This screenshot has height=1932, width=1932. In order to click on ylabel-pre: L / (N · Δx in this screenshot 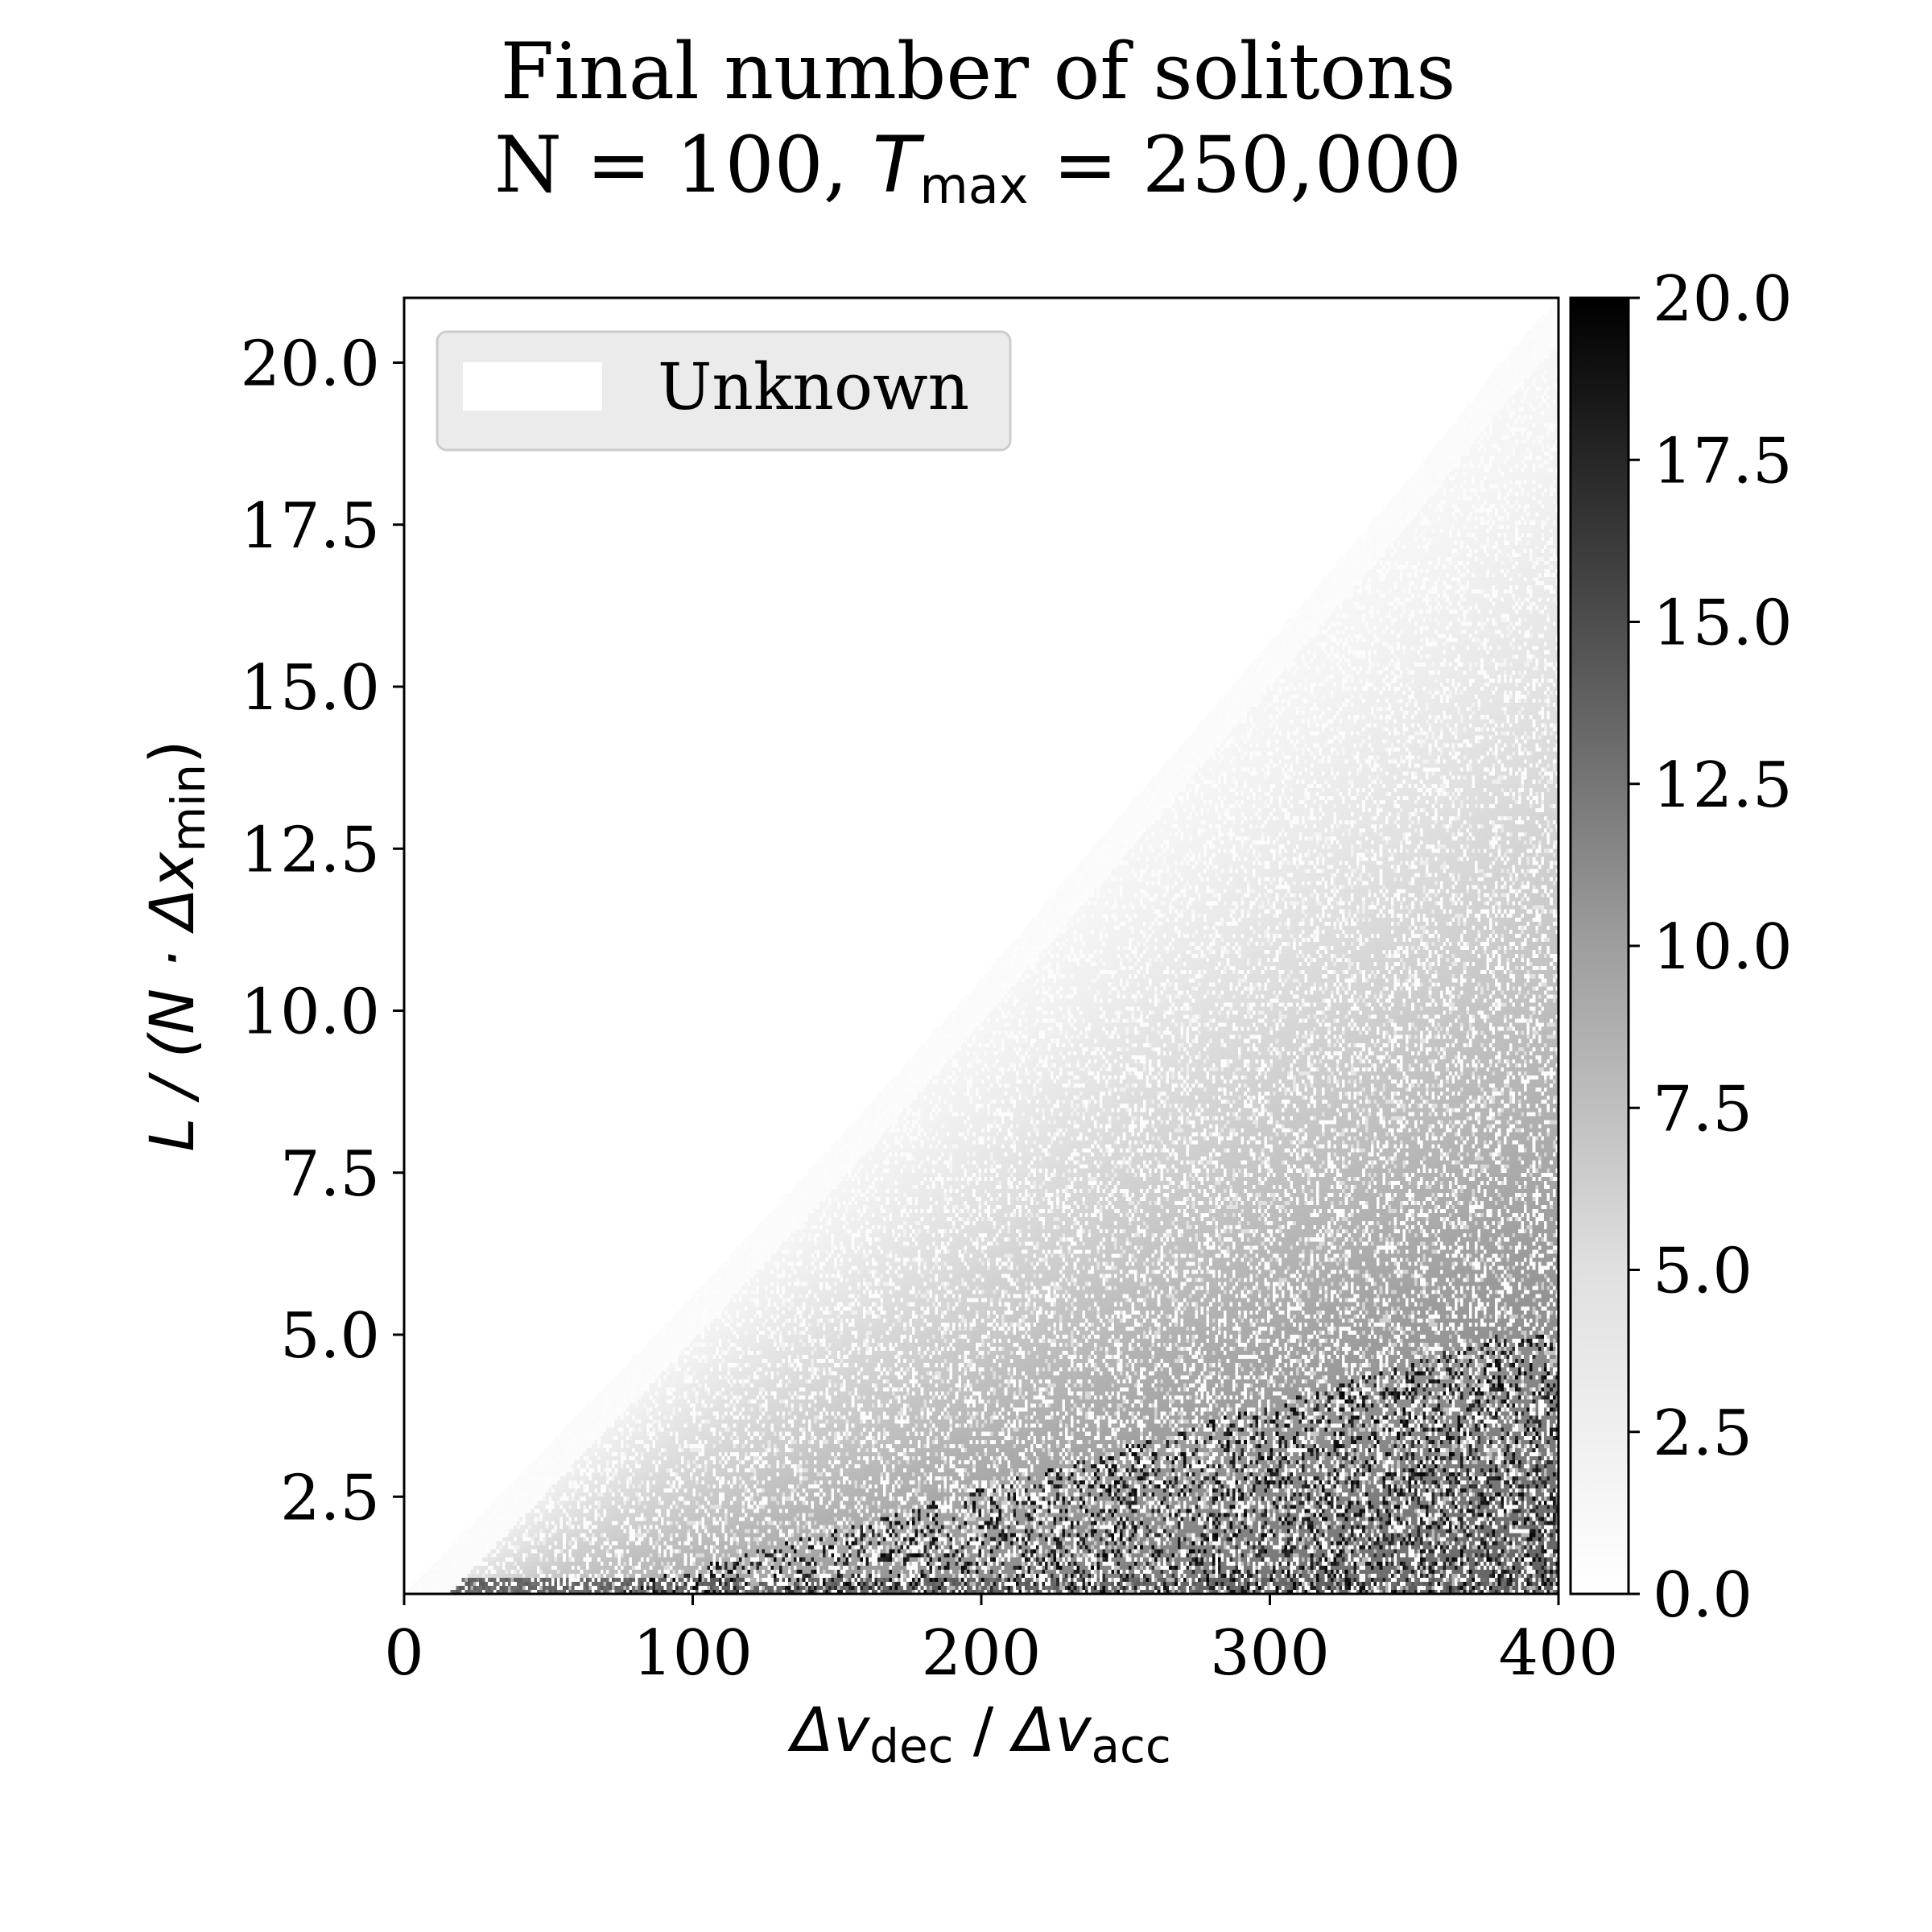, I will do `click(172, 1001)`.